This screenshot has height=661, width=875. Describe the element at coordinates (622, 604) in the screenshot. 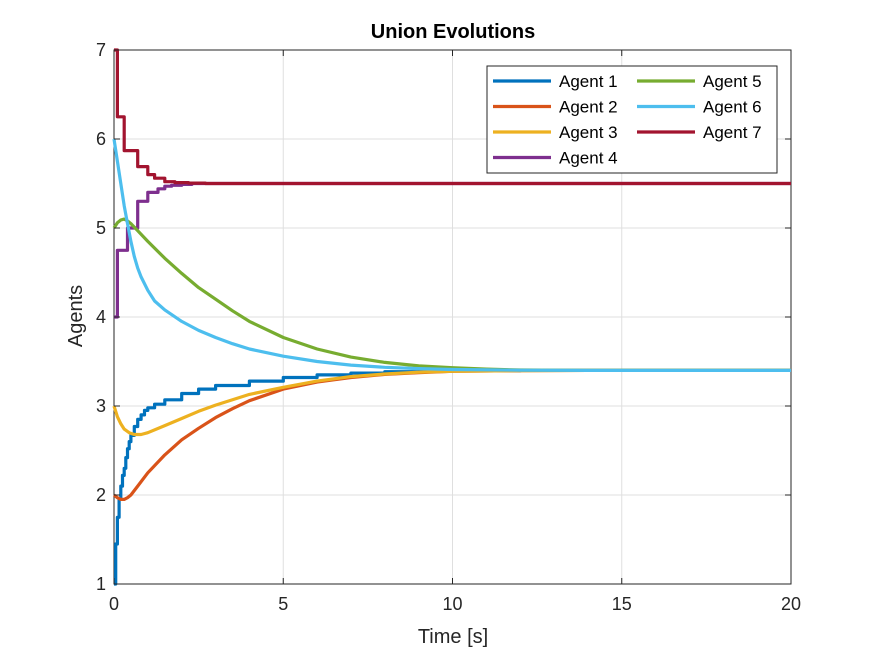

I see `x-tick-label: 15` at that location.